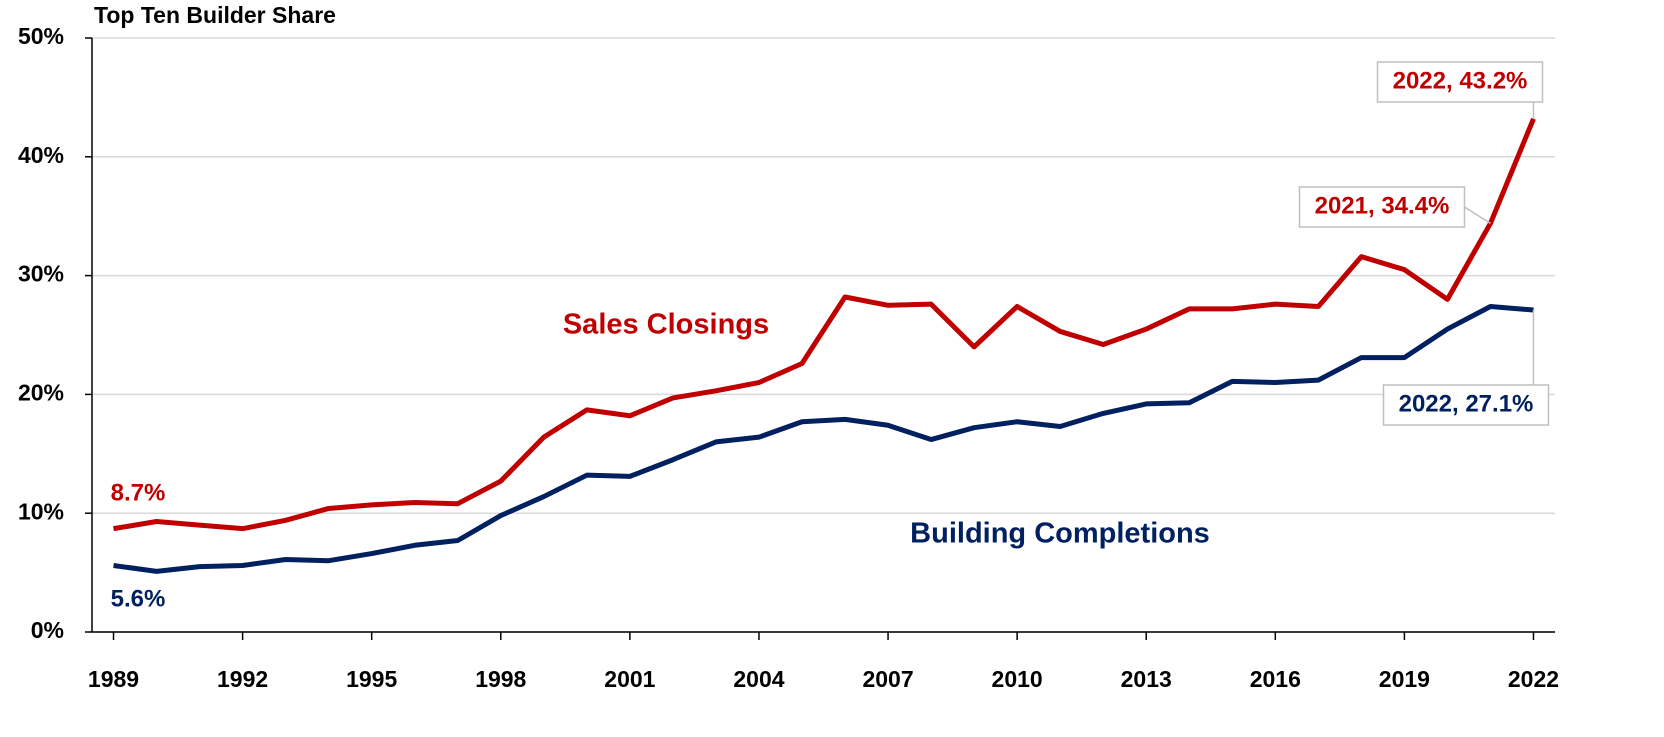  I want to click on data-label: 8.7%, so click(138, 492).